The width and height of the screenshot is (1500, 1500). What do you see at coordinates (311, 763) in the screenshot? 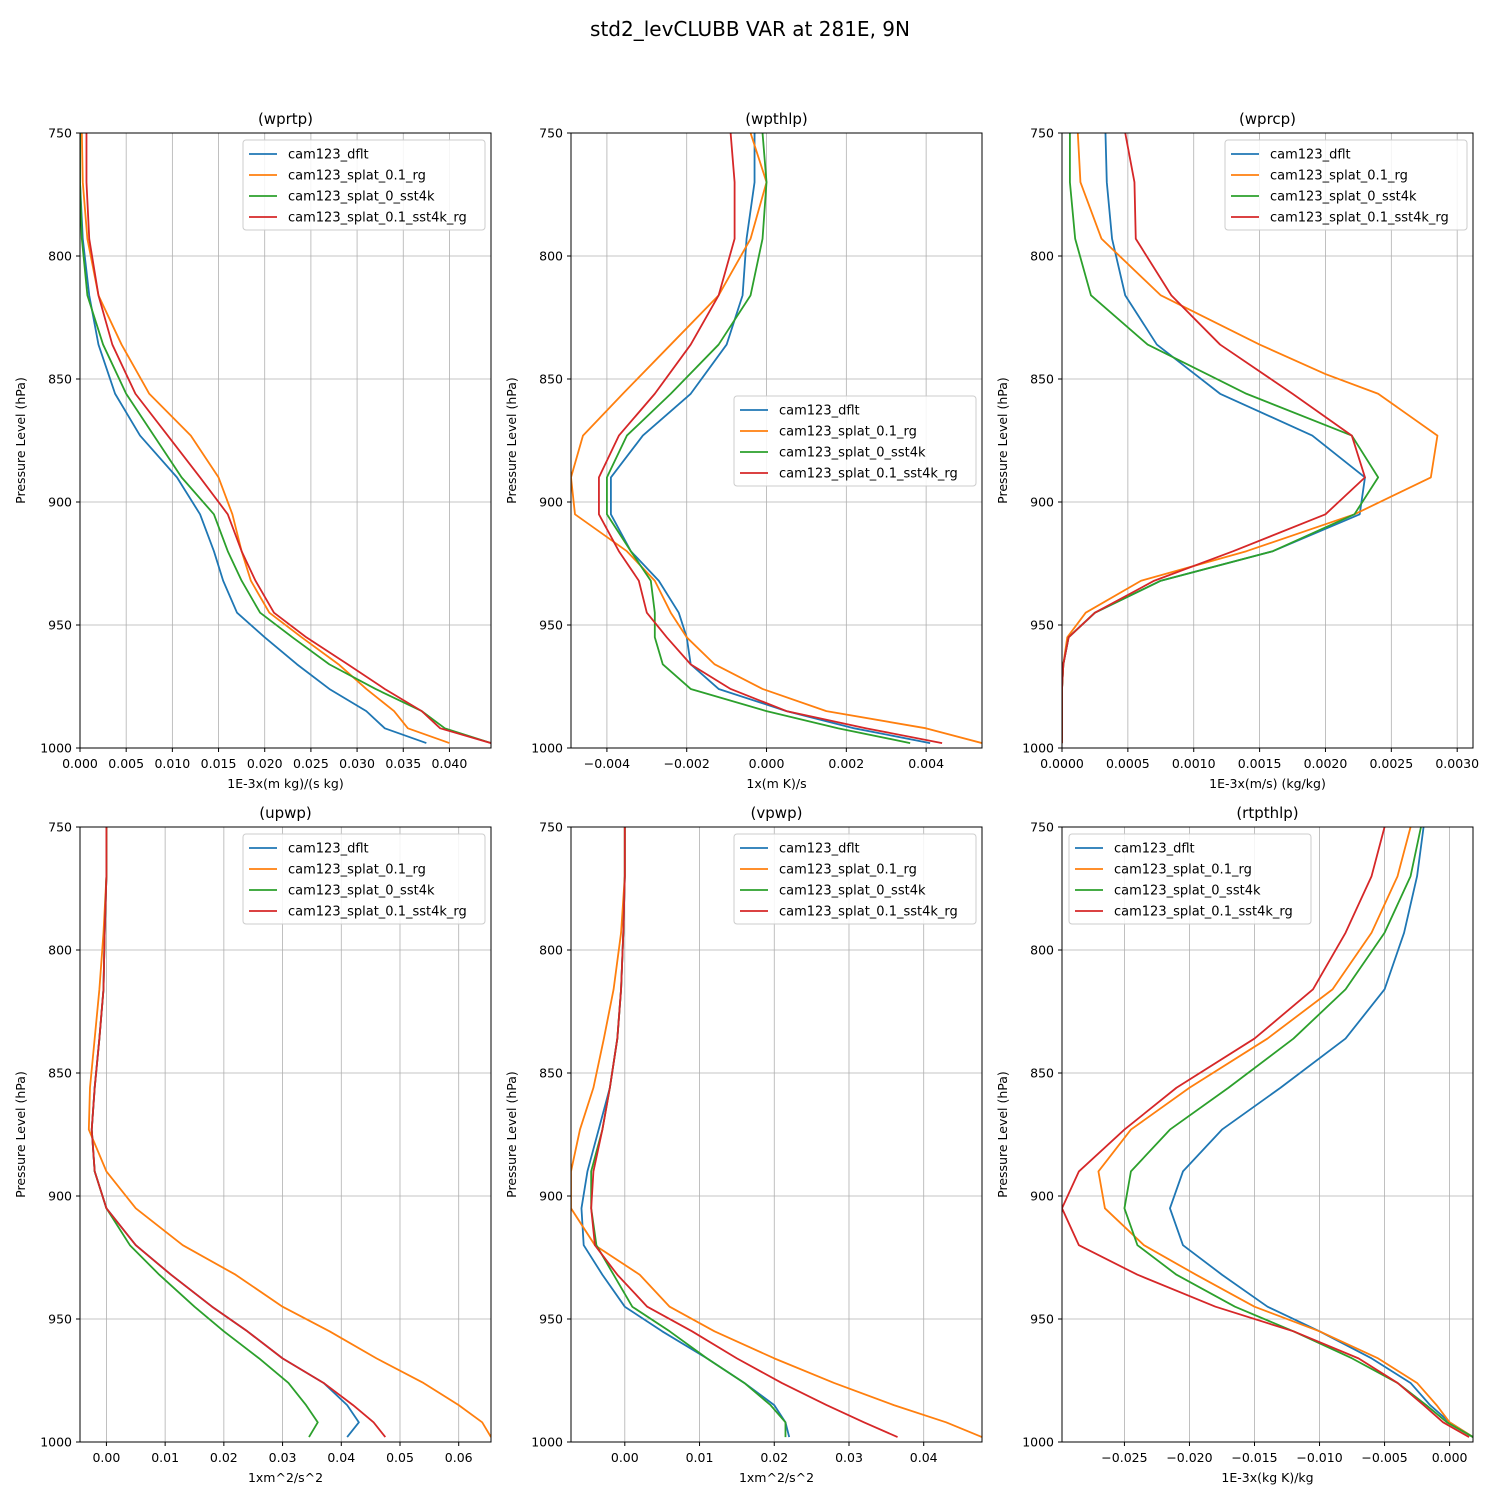
I see `x-tick-label: 0.025` at bounding box center [311, 763].